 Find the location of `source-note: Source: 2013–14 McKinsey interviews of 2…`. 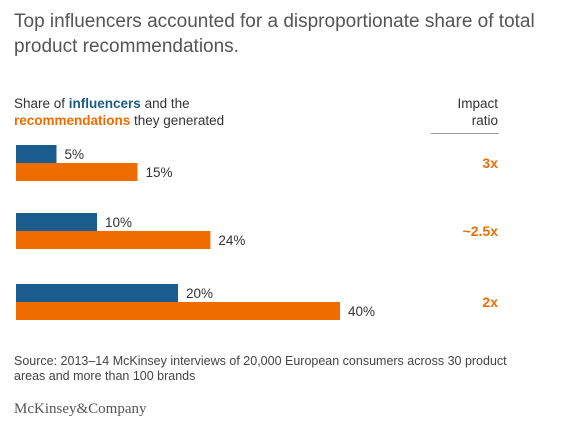

source-note: Source: 2013–14 McKinsey interviews of 2… is located at coordinates (260, 368).